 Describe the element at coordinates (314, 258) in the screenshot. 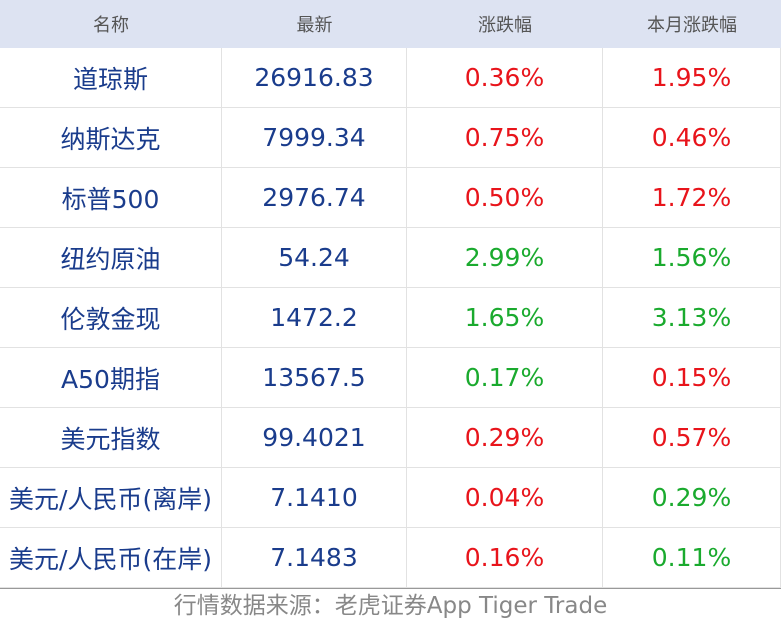

I see `value-cell: 54.24` at that location.